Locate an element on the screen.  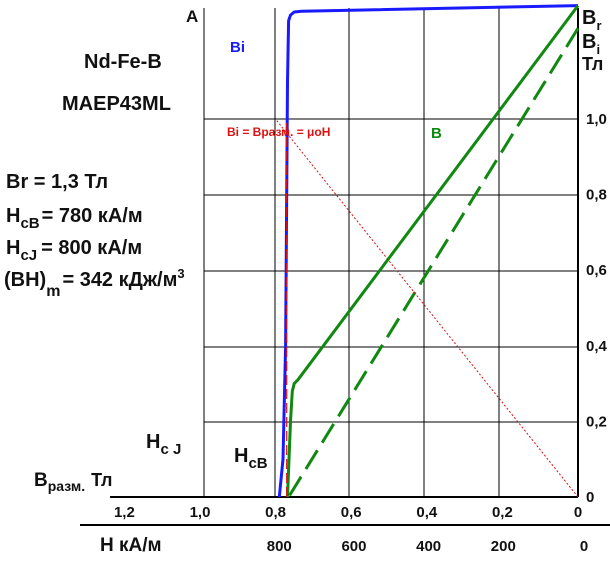
hcb-label: HcB is located at coordinates (251, 458).